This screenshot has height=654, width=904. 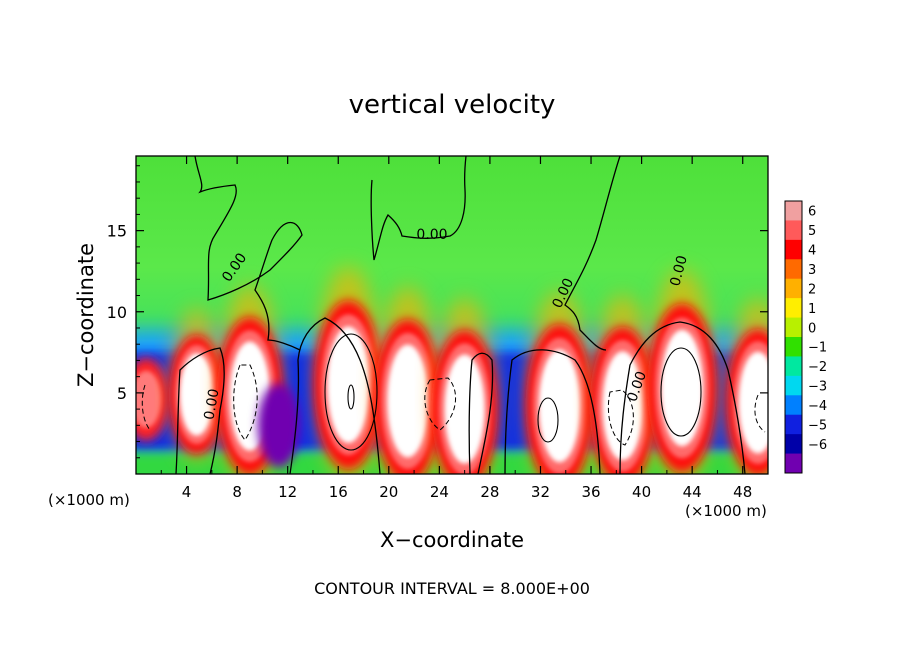 I want to click on x-tick-label: 32, so click(x=540, y=492).